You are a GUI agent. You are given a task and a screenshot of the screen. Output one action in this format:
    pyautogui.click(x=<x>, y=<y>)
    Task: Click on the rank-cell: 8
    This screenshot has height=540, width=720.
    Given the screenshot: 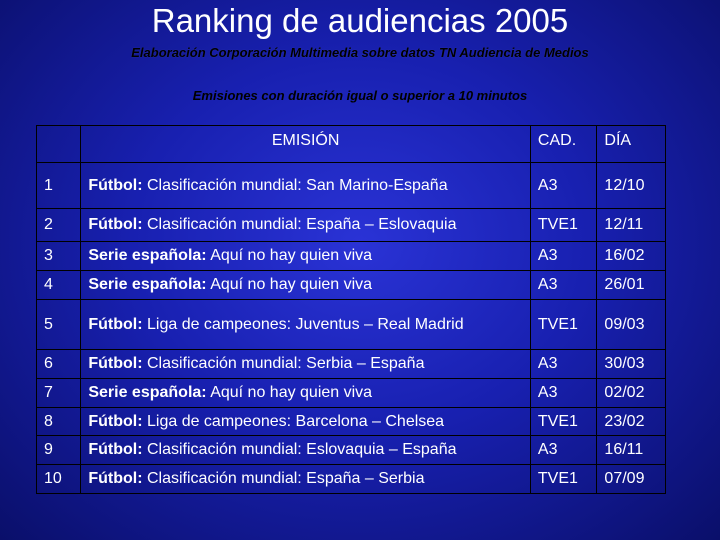 What is the action you would take?
    pyautogui.click(x=58, y=421)
    